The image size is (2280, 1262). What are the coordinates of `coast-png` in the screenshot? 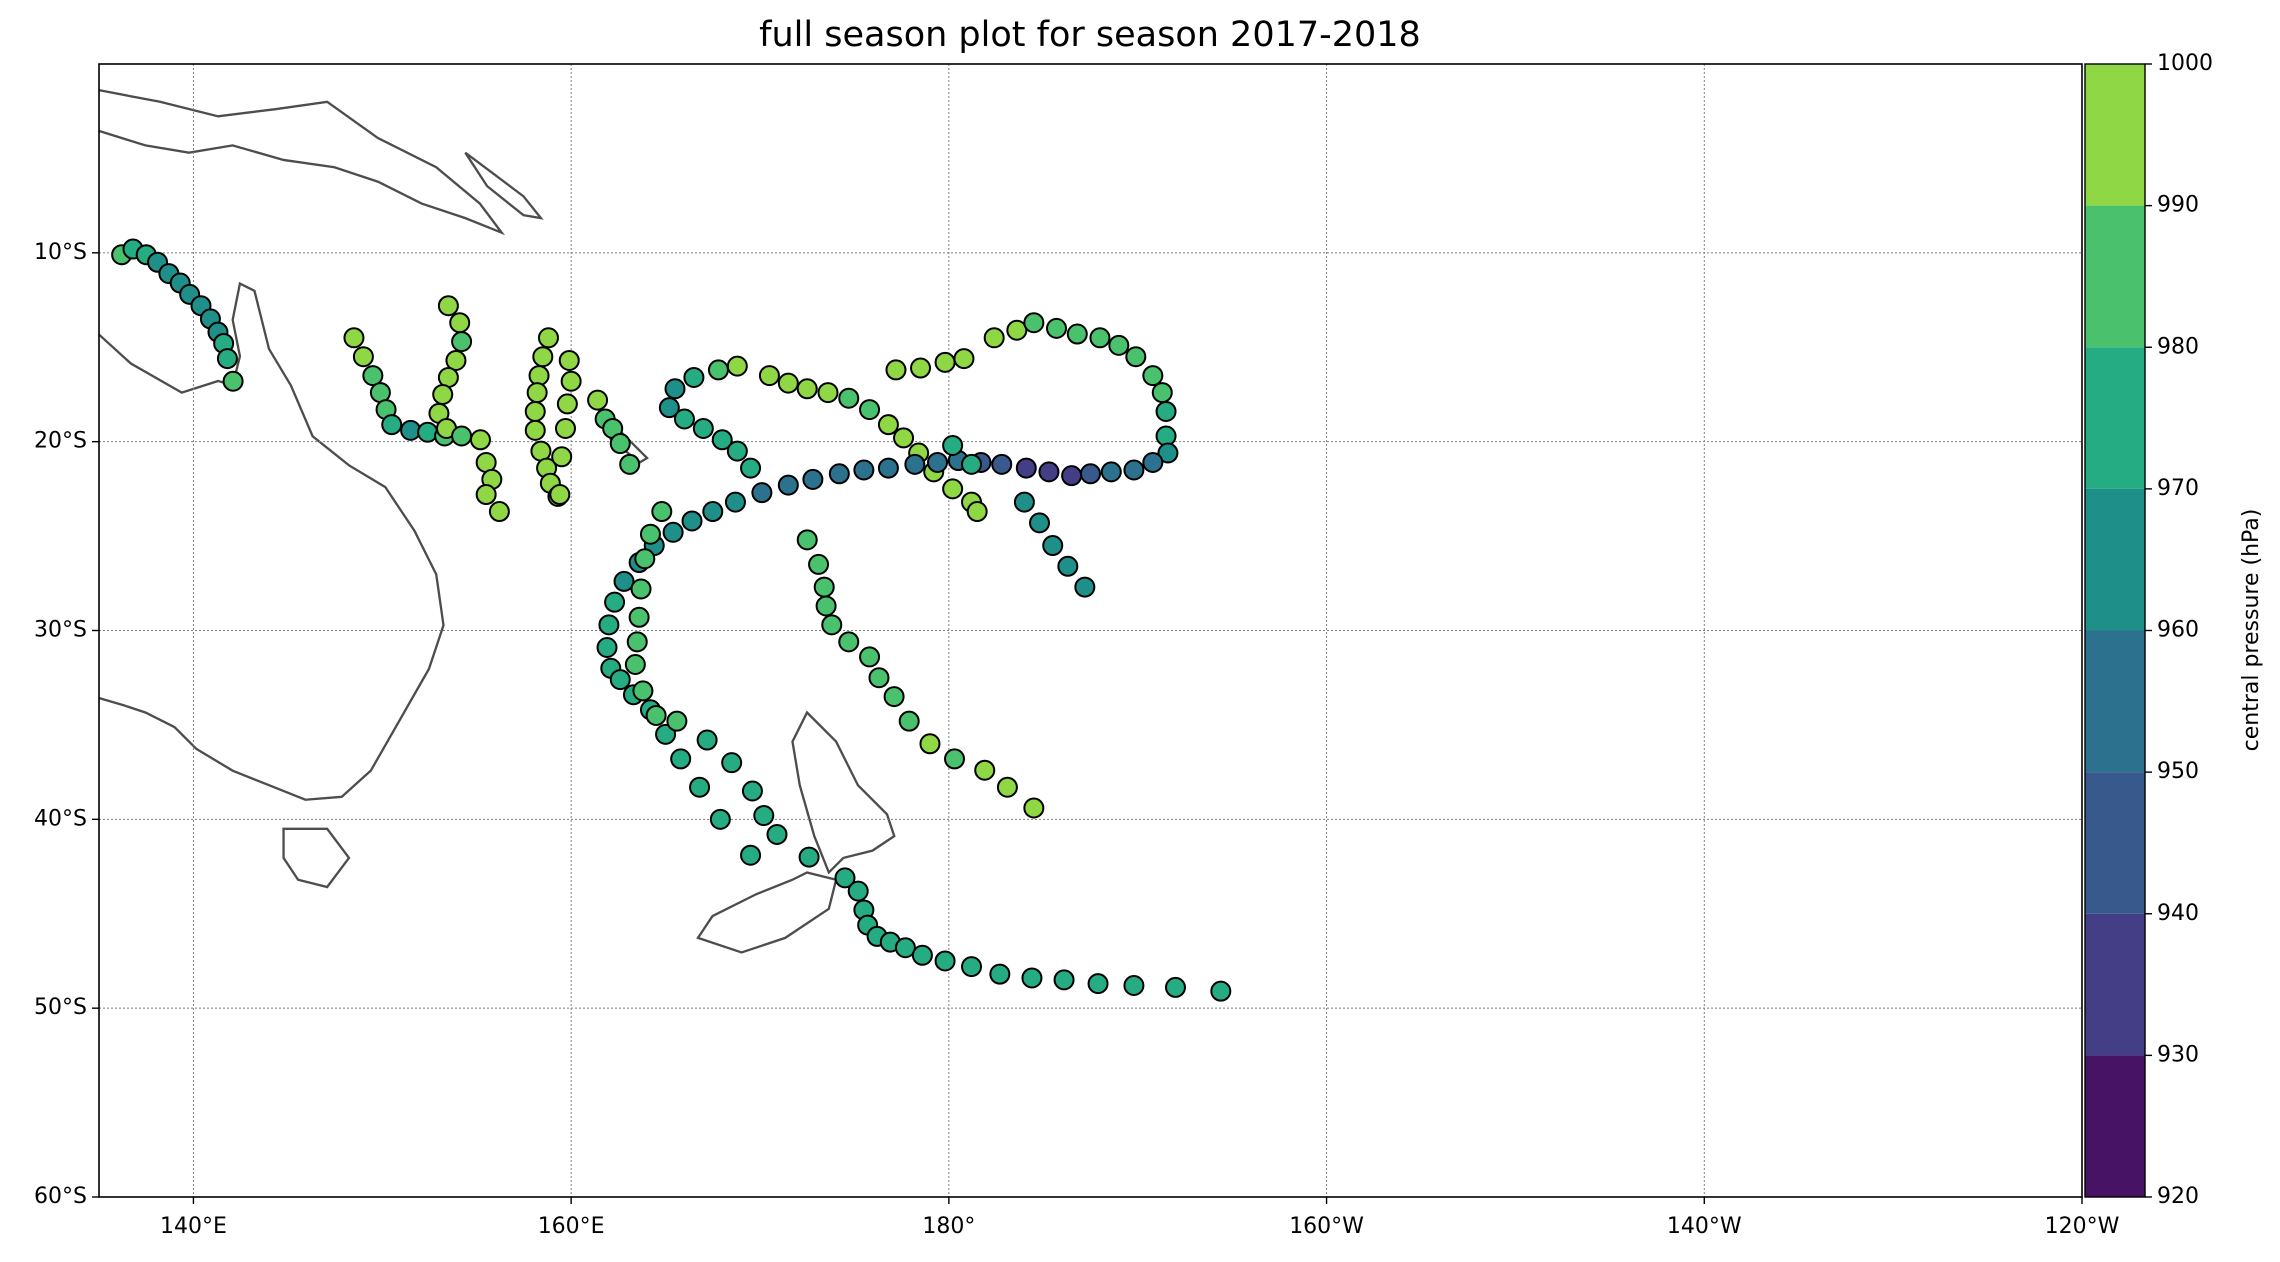 It's located at (302, 162).